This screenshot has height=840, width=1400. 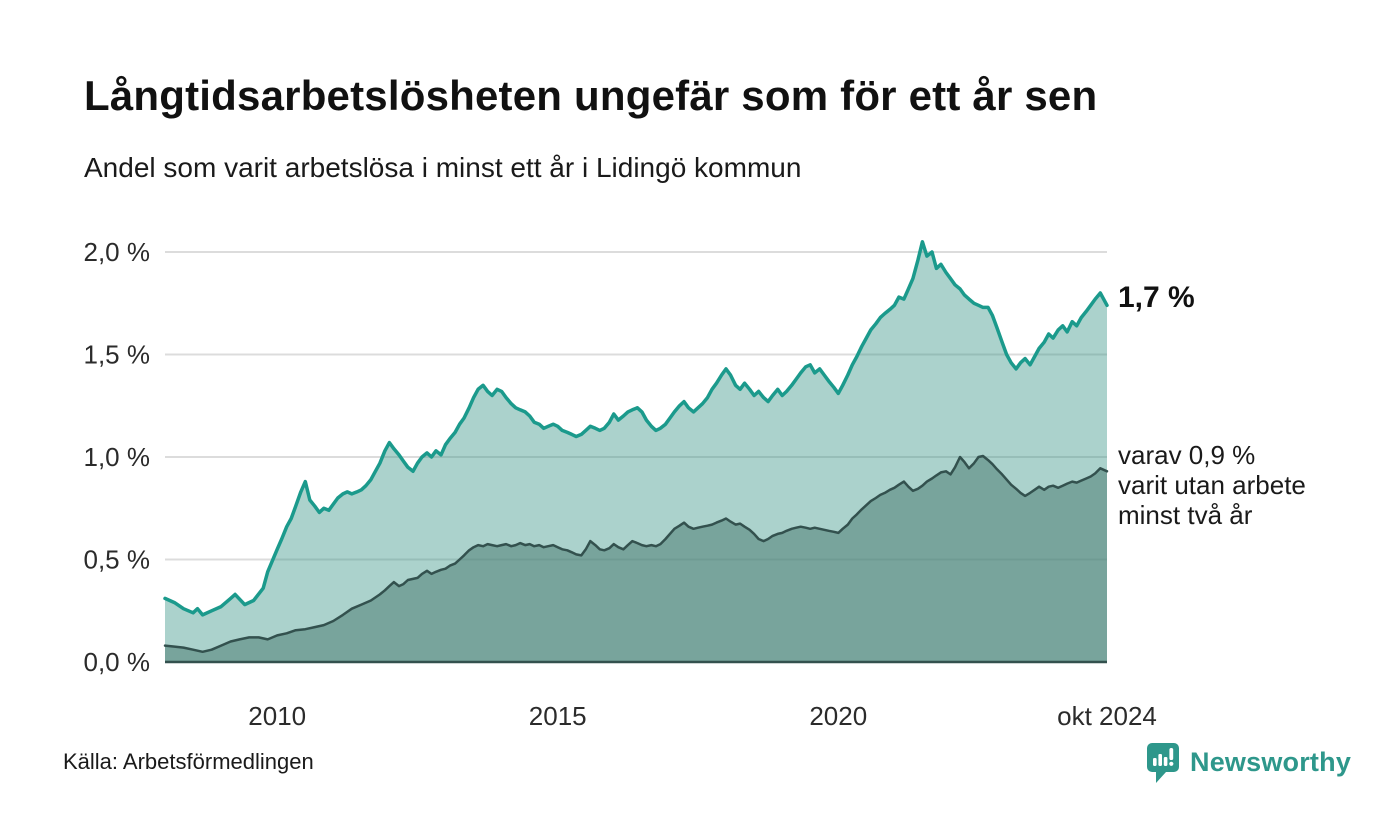 I want to click on logo-exclamation, so click(x=1171, y=754).